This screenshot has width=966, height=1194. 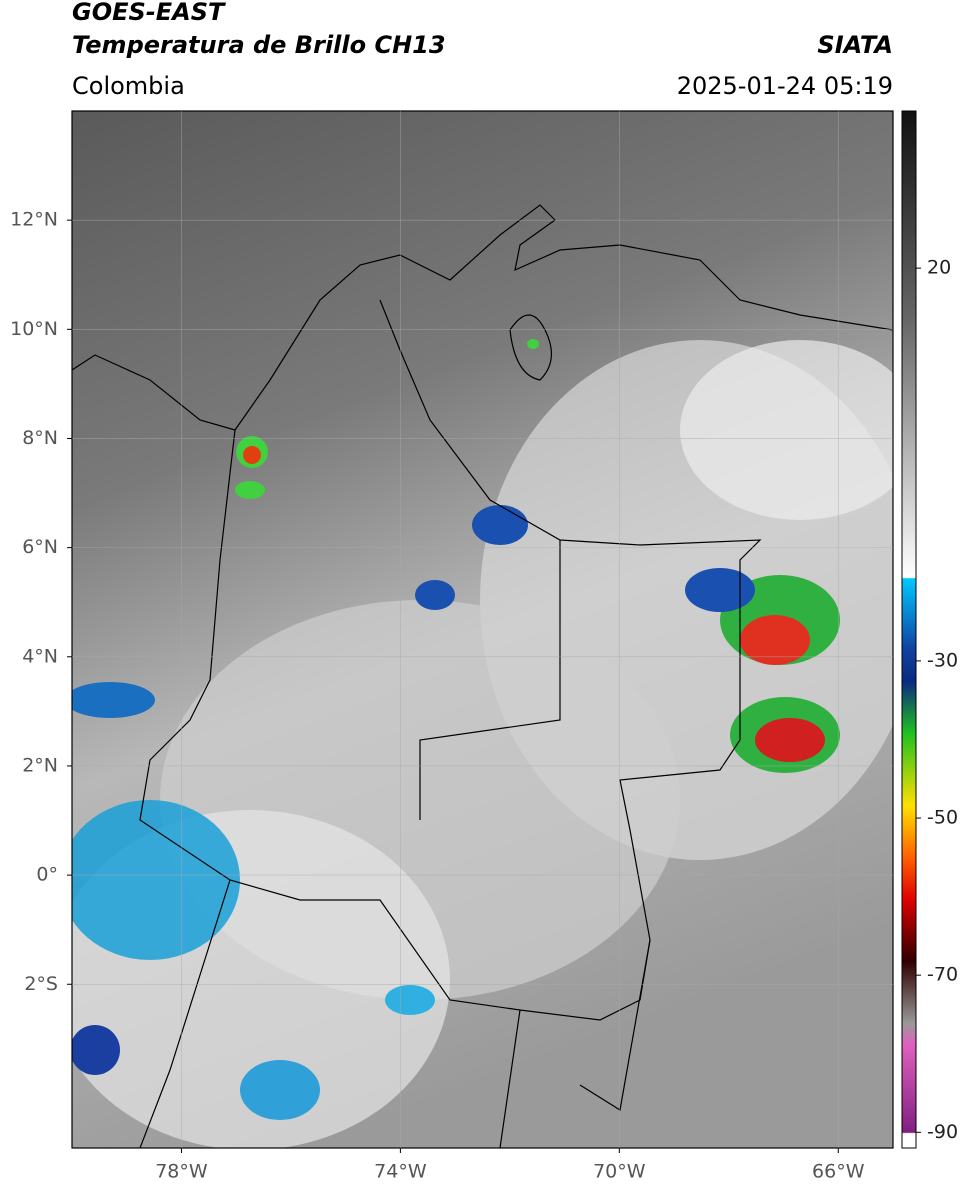 What do you see at coordinates (855, 45) in the screenshot?
I see `source: SIATA` at bounding box center [855, 45].